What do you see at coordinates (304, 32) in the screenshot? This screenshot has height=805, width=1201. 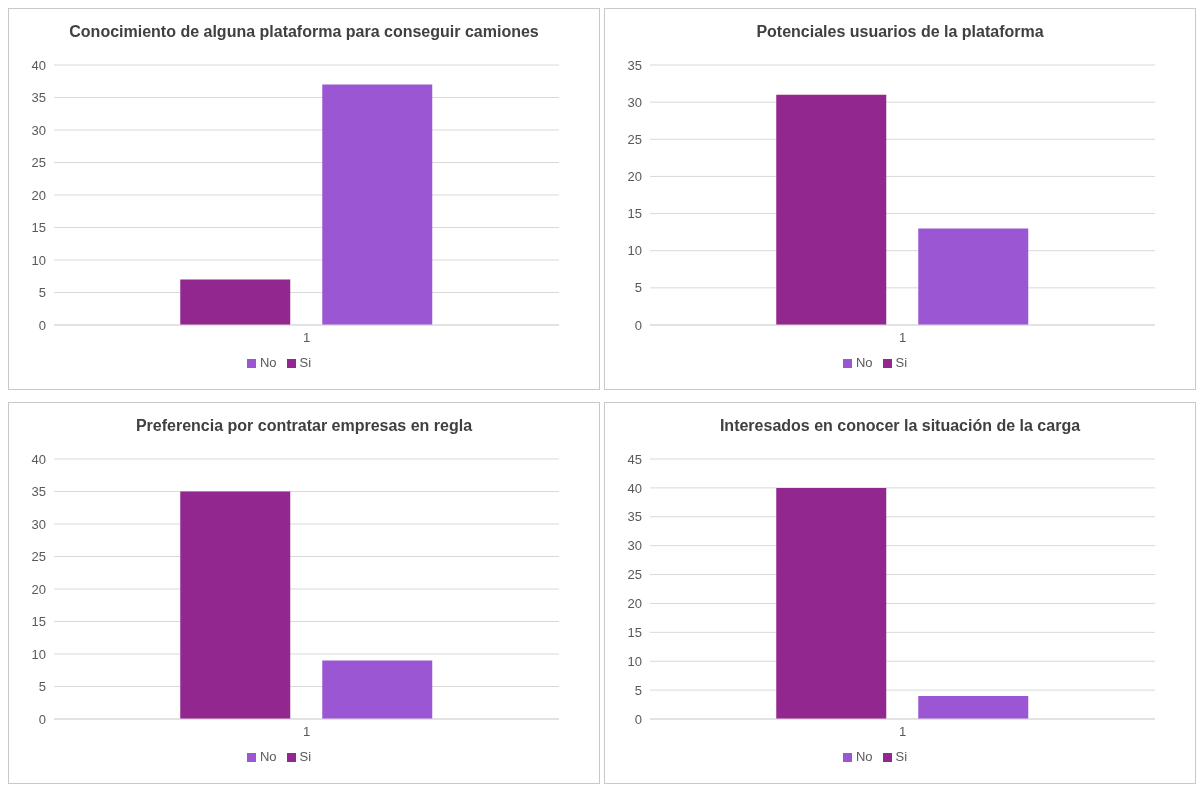 I see `chart-title: Conocimiento de alguna plataforma para conseguir camiones` at bounding box center [304, 32].